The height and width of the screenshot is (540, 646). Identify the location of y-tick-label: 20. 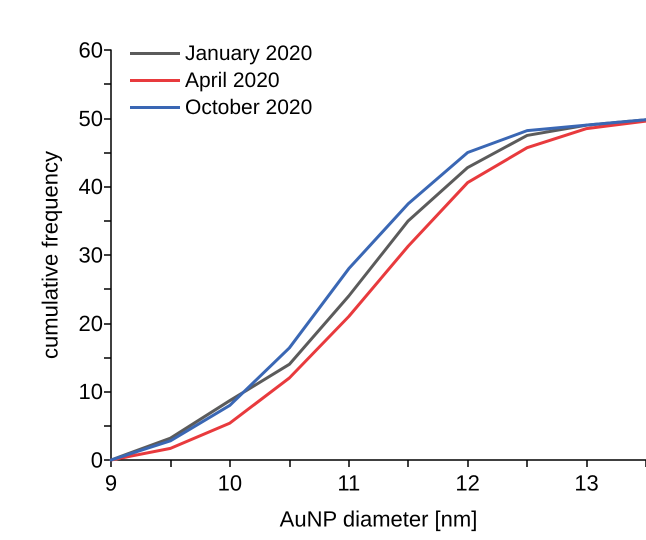
(90, 323).